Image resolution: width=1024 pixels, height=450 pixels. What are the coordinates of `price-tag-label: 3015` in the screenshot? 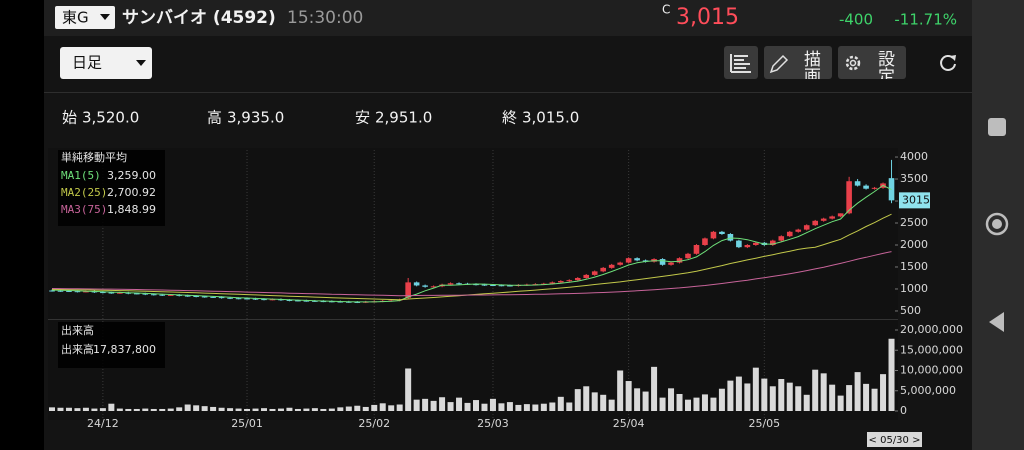 It's located at (916, 199).